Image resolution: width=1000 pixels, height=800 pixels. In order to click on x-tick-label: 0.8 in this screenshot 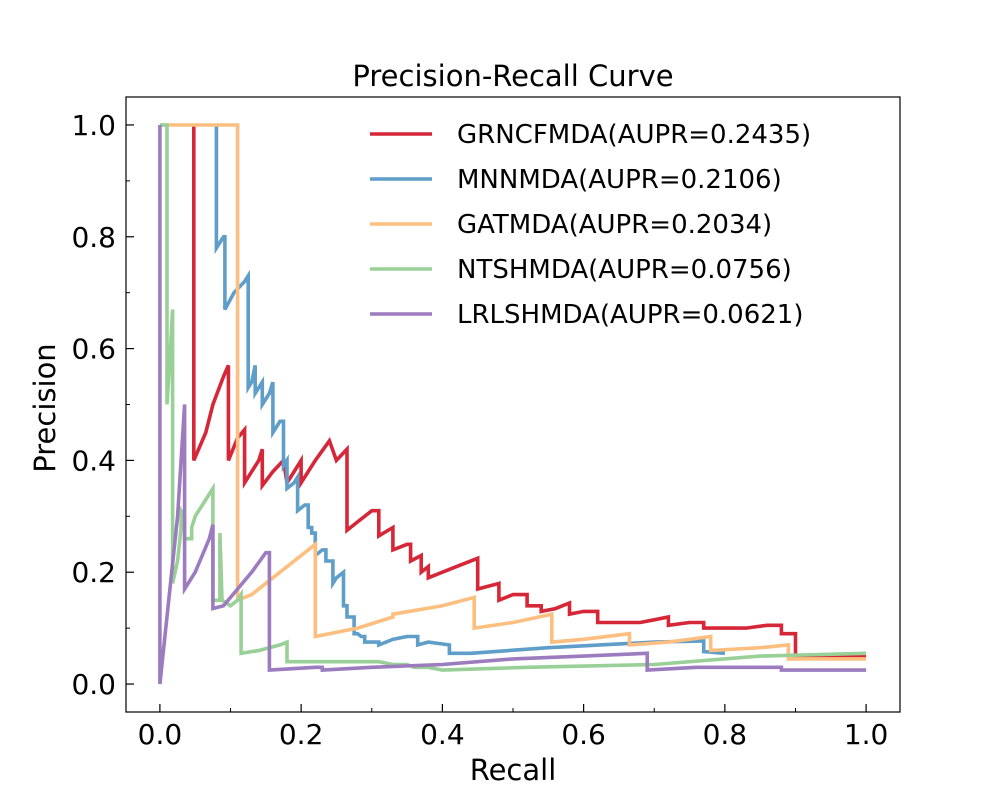, I will do `click(725, 734)`.